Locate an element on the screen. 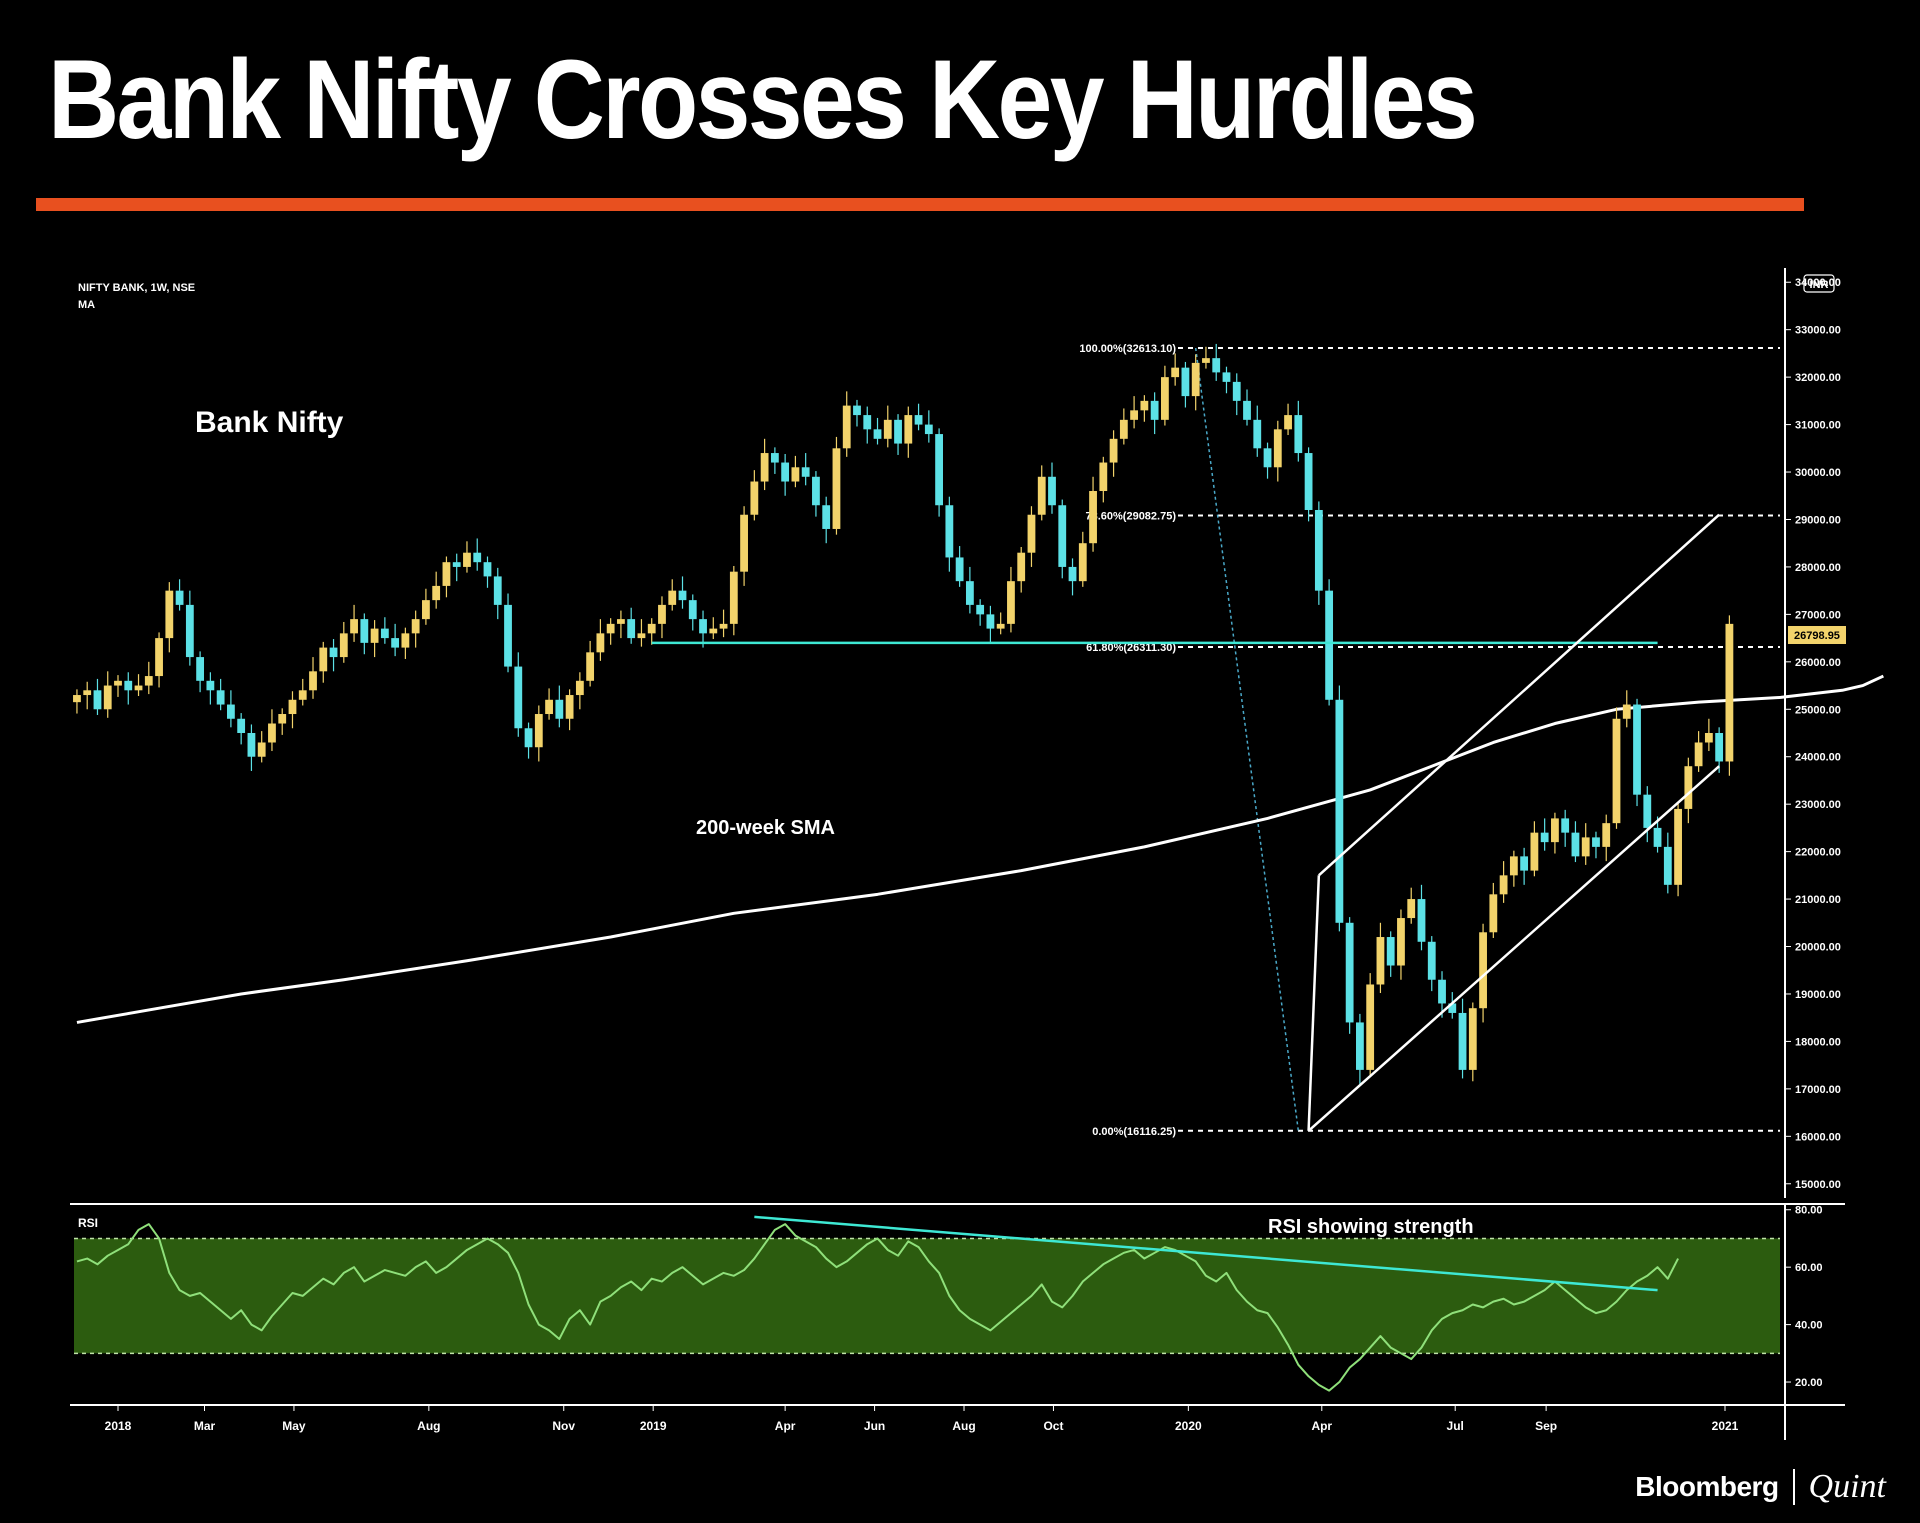 This screenshot has height=1523, width=1920. price-tick-label: 16000.00 is located at coordinates (1818, 1137).